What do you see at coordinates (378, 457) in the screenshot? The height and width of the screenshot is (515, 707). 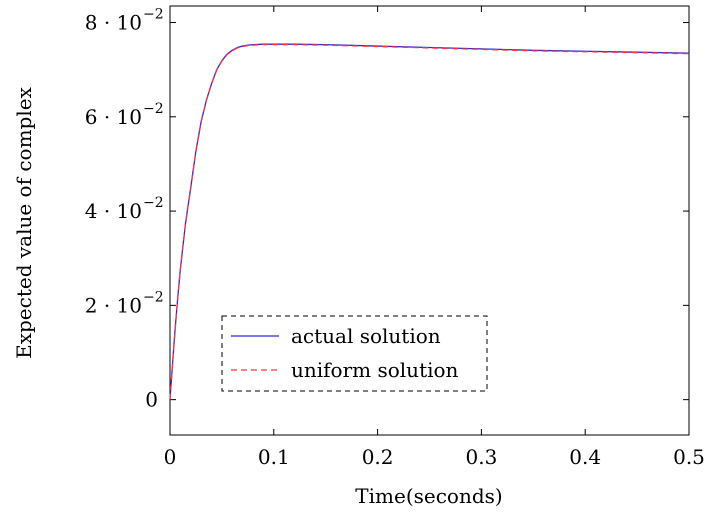 I see `x-tick-label: 0.2` at bounding box center [378, 457].